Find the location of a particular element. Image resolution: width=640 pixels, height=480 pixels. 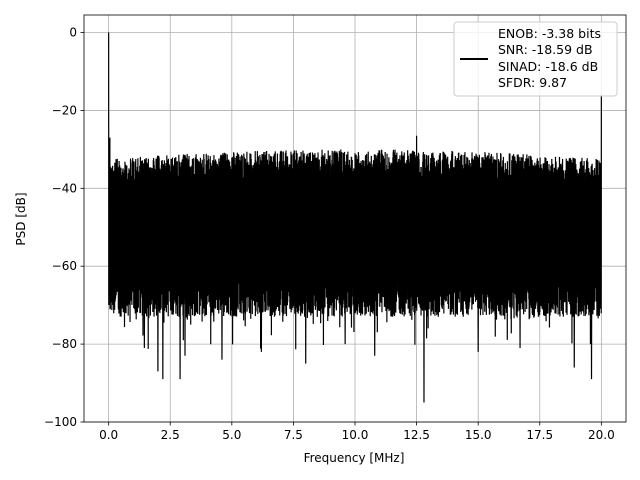

y-axis: 0 −20 −40 −60 −80 −100 is located at coordinates (64, 227).